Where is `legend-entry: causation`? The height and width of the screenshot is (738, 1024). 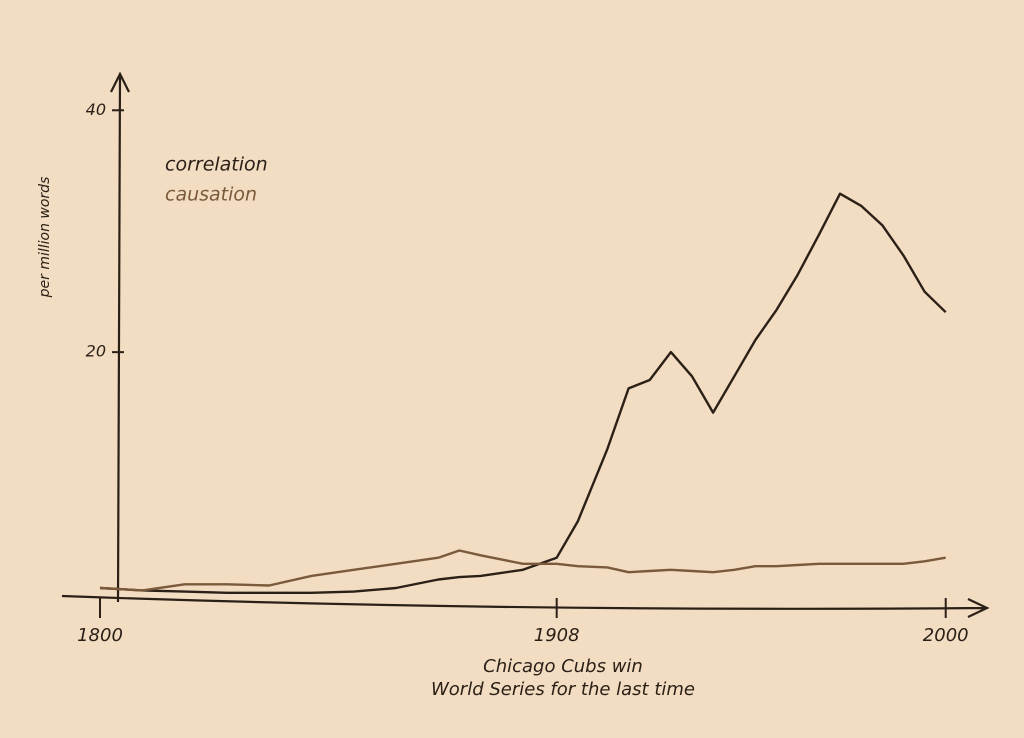
legend-entry: causation is located at coordinates (211, 195).